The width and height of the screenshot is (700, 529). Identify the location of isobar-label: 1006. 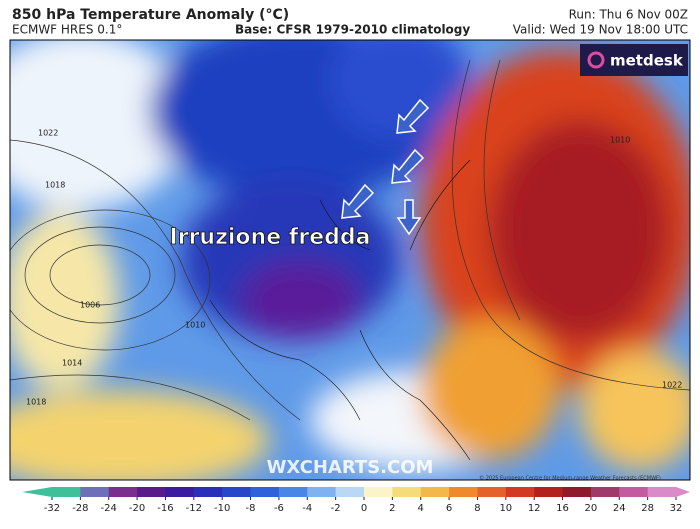
(90, 305).